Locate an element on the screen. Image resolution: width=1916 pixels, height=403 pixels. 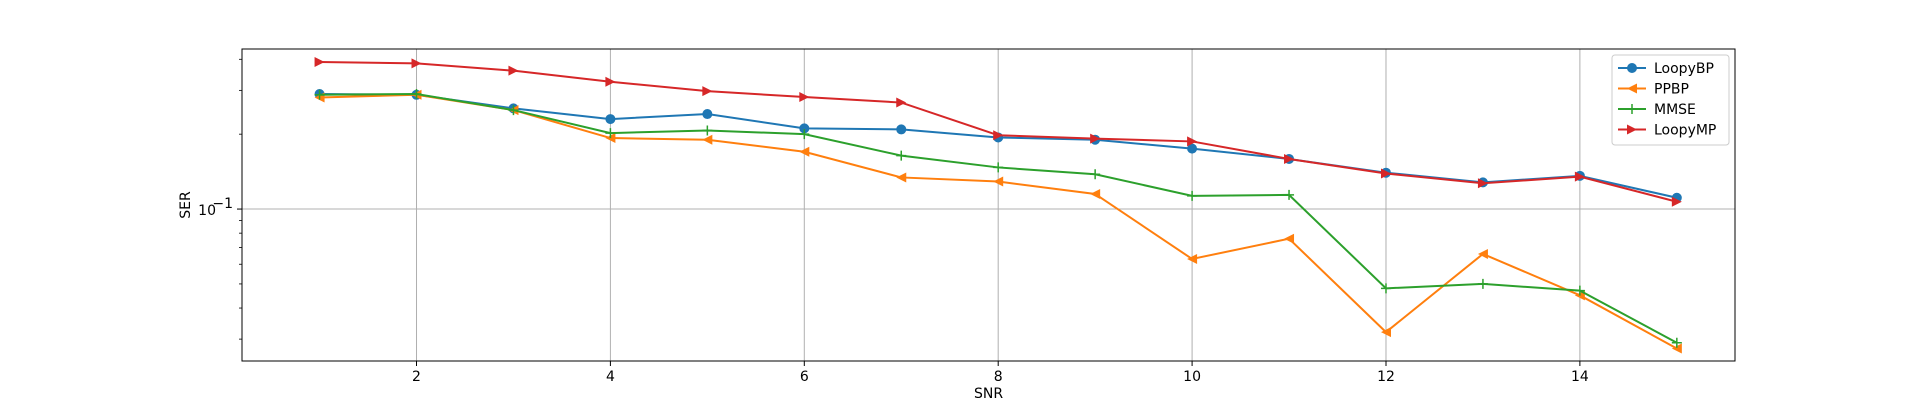
legend-item: MMSE is located at coordinates (1657, 110).